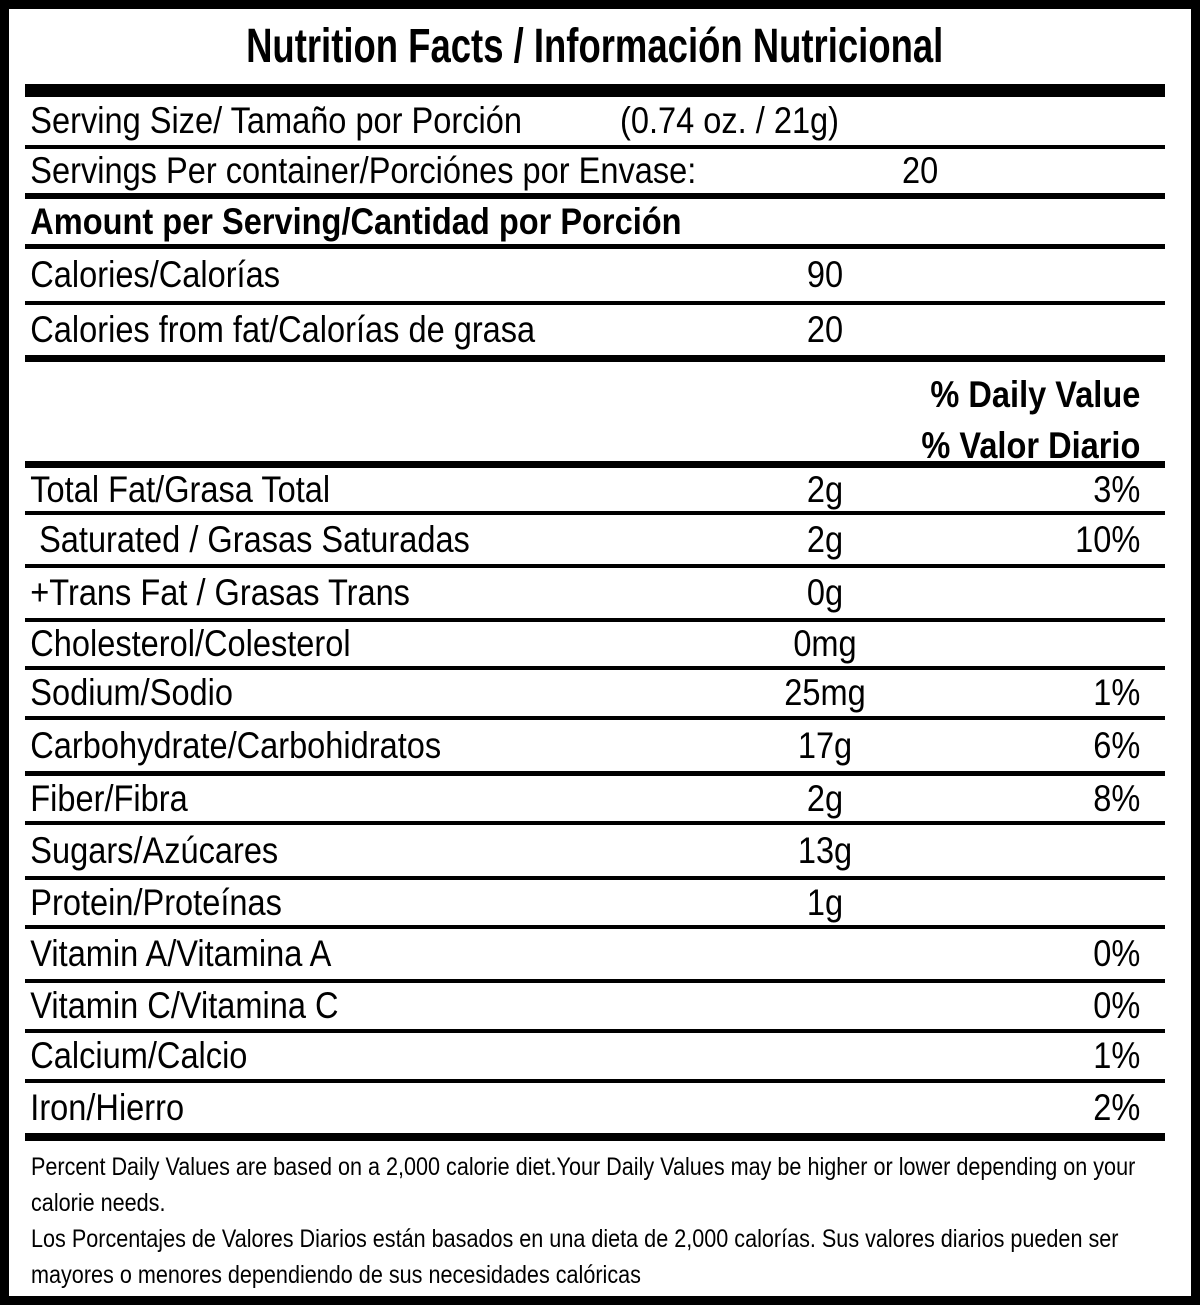 The height and width of the screenshot is (1305, 1200). What do you see at coordinates (1117, 489) in the screenshot?
I see `nutrient-dv: 3%` at bounding box center [1117, 489].